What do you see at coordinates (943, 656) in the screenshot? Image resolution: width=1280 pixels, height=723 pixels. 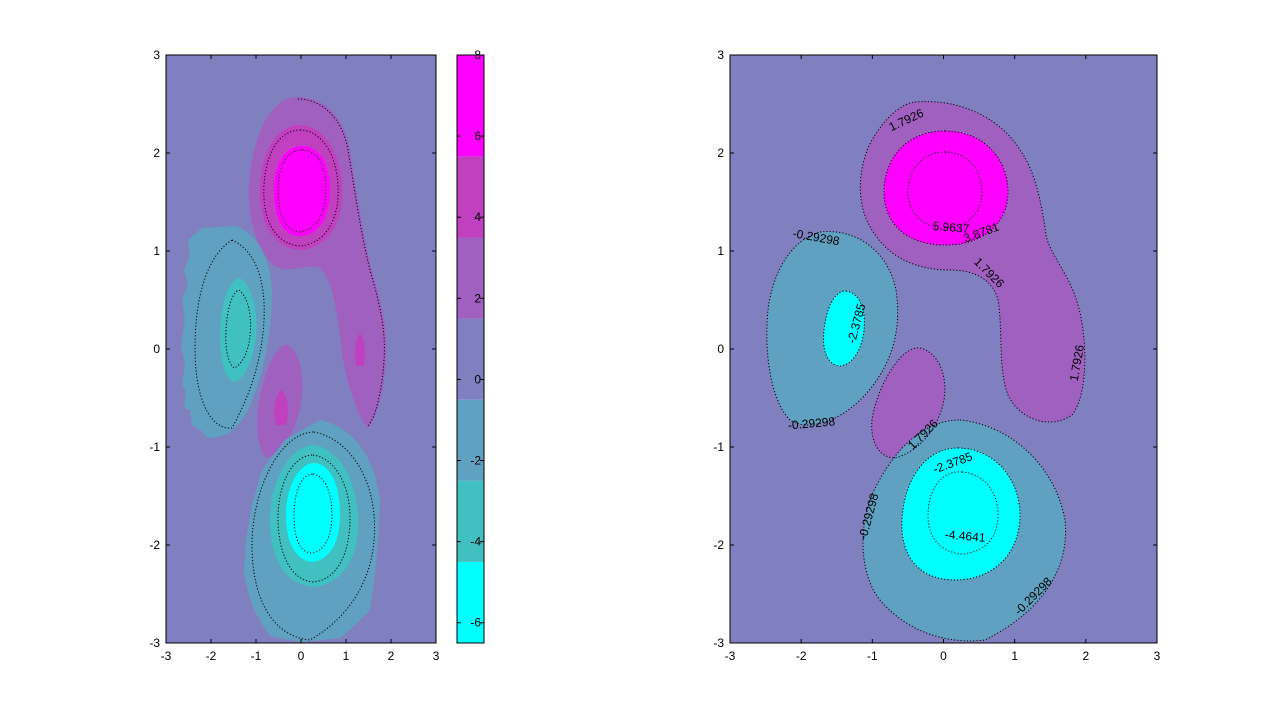 I see `right-xtick-label: 0` at bounding box center [943, 656].